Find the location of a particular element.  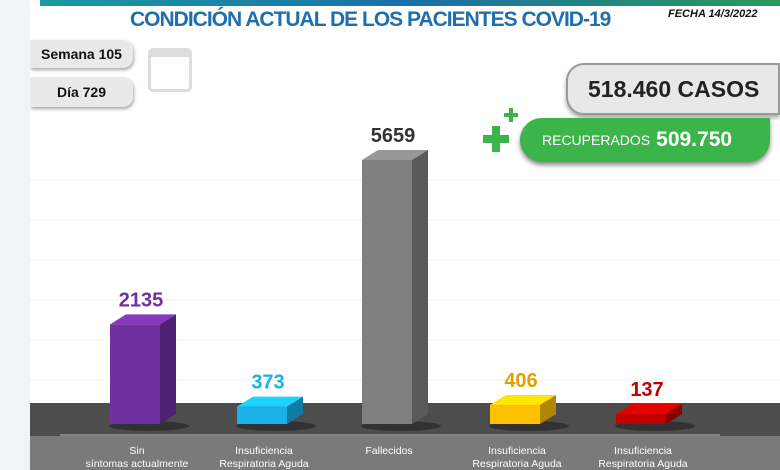

total-cases-badge: 518.460 CASOS is located at coordinates (673, 89).